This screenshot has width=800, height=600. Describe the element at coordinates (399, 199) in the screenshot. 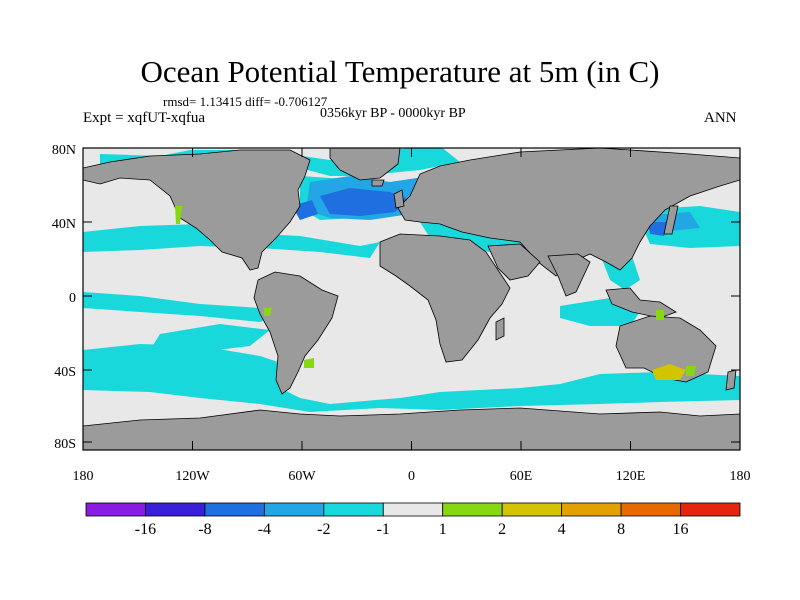

I see `uk` at that location.